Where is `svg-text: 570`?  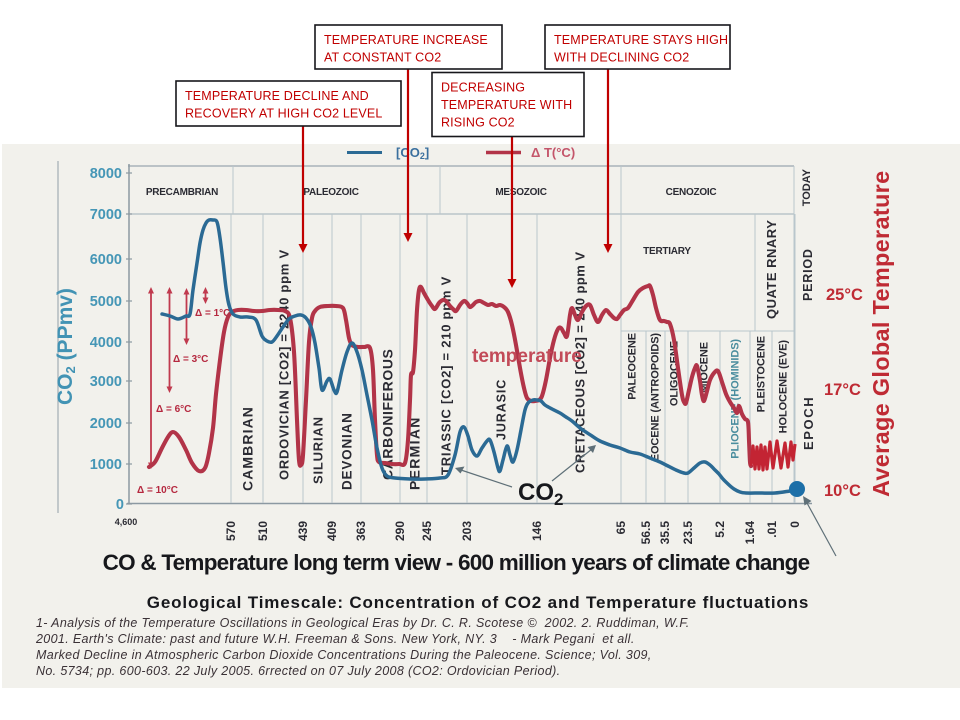 svg-text: 570 is located at coordinates (231, 531).